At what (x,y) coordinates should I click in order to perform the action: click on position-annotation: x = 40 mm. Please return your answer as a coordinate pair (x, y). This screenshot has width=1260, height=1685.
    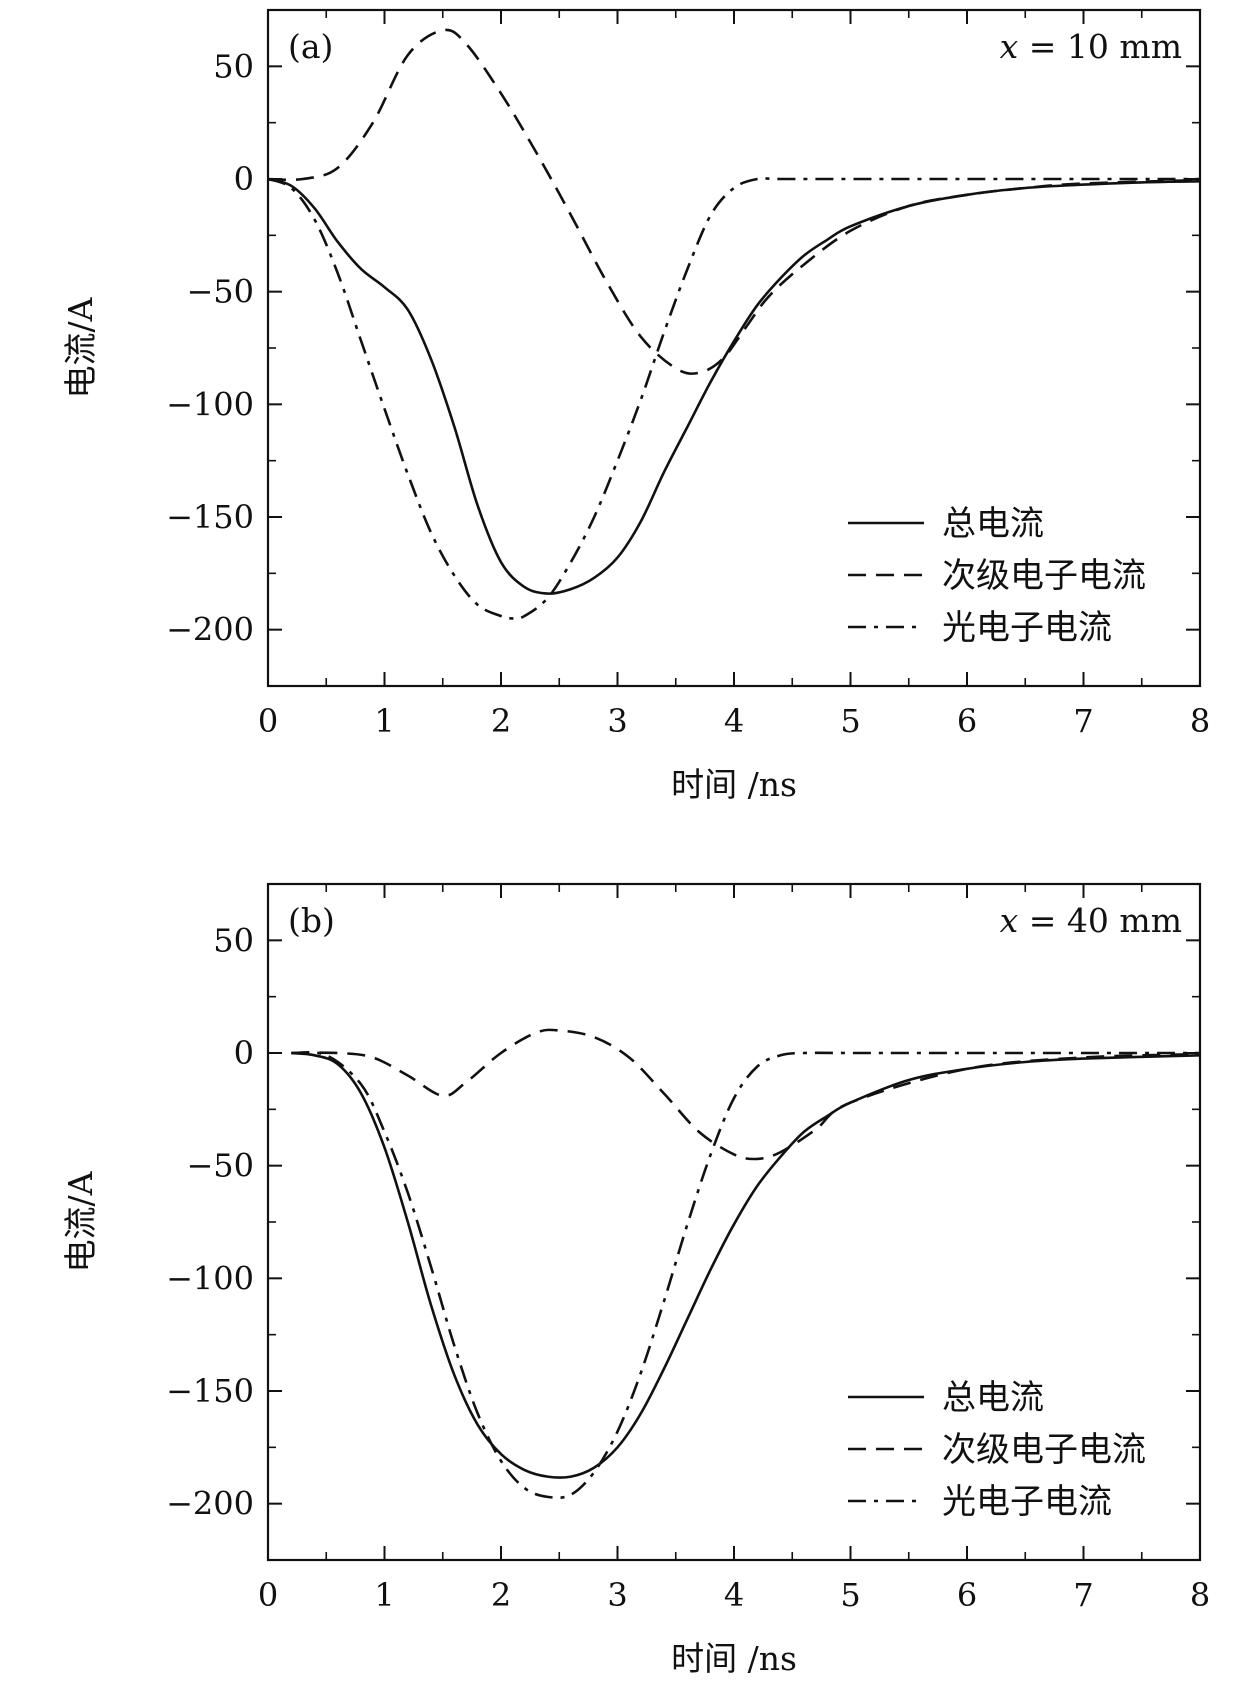
    Looking at the image, I should click on (1091, 920).